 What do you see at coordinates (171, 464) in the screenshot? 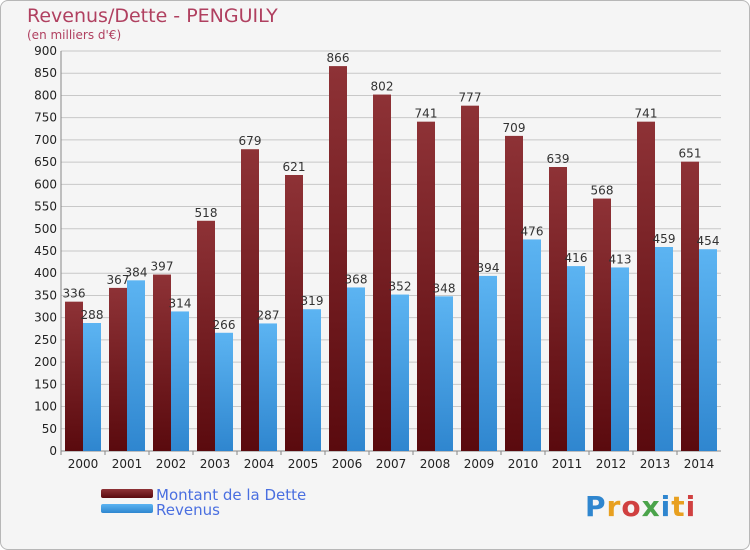
I see `x-tick-label: 2002` at bounding box center [171, 464].